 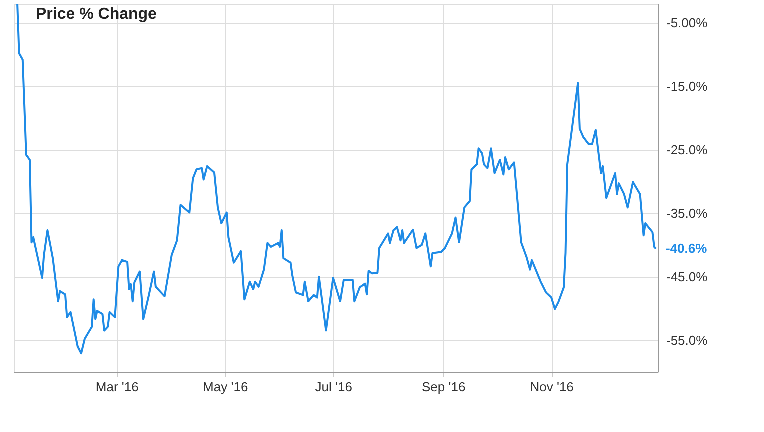 I want to click on x-tick-label: Jul '16, so click(x=333, y=387).